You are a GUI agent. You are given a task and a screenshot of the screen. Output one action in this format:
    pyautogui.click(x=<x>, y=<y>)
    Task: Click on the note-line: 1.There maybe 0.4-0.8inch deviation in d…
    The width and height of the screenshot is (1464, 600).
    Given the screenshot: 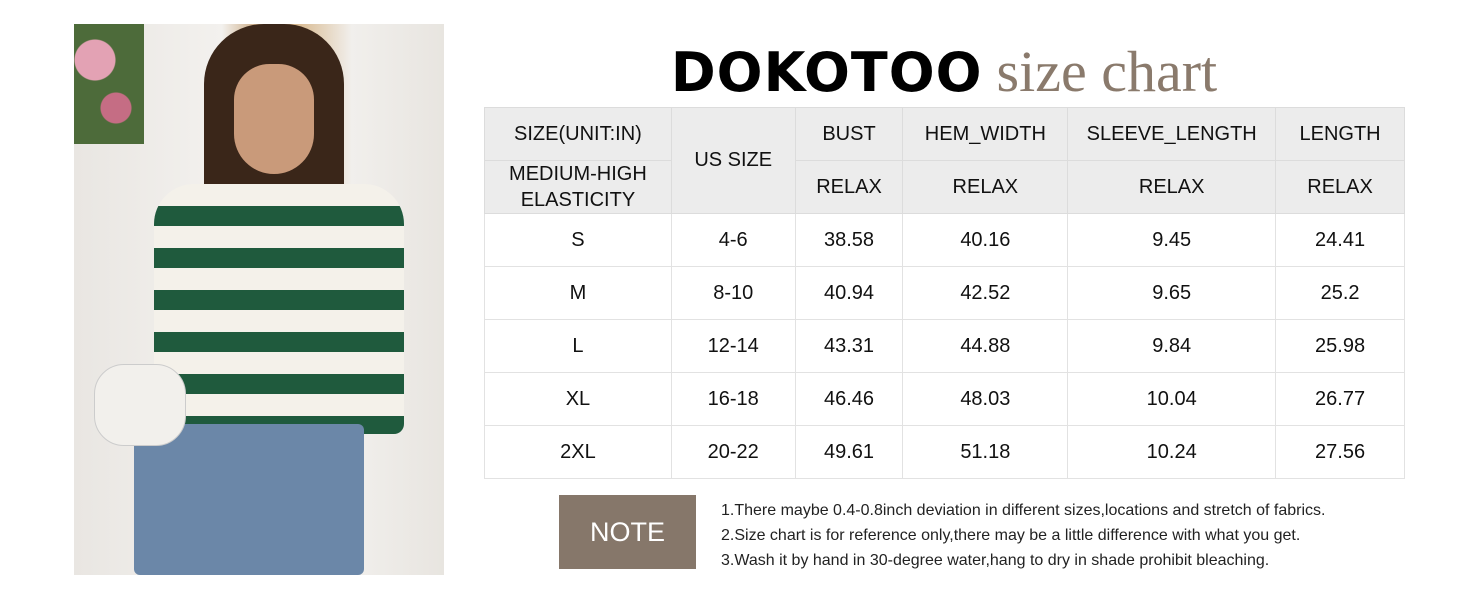 What is the action you would take?
    pyautogui.click(x=1023, y=510)
    